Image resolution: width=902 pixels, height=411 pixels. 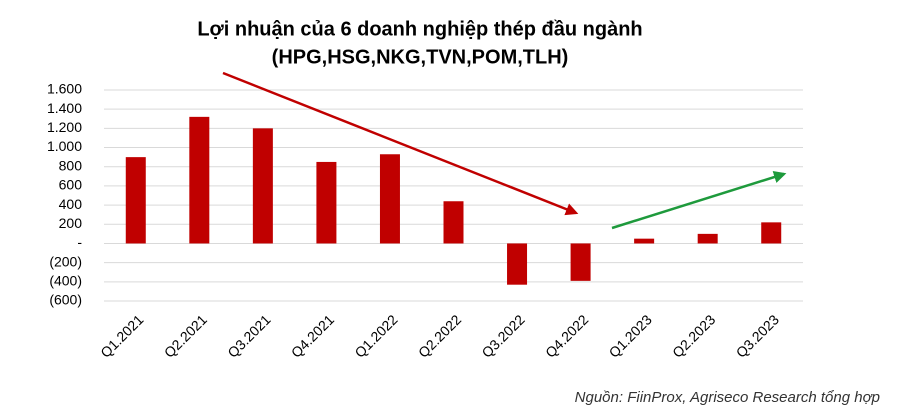 I want to click on y-tick-label: 1.000, so click(x=64, y=146).